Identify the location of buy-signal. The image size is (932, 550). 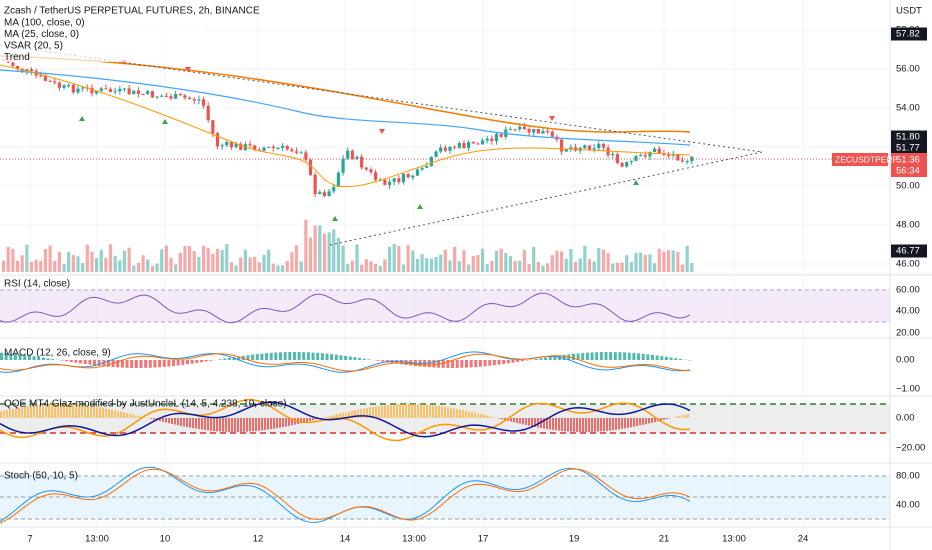
(82, 118).